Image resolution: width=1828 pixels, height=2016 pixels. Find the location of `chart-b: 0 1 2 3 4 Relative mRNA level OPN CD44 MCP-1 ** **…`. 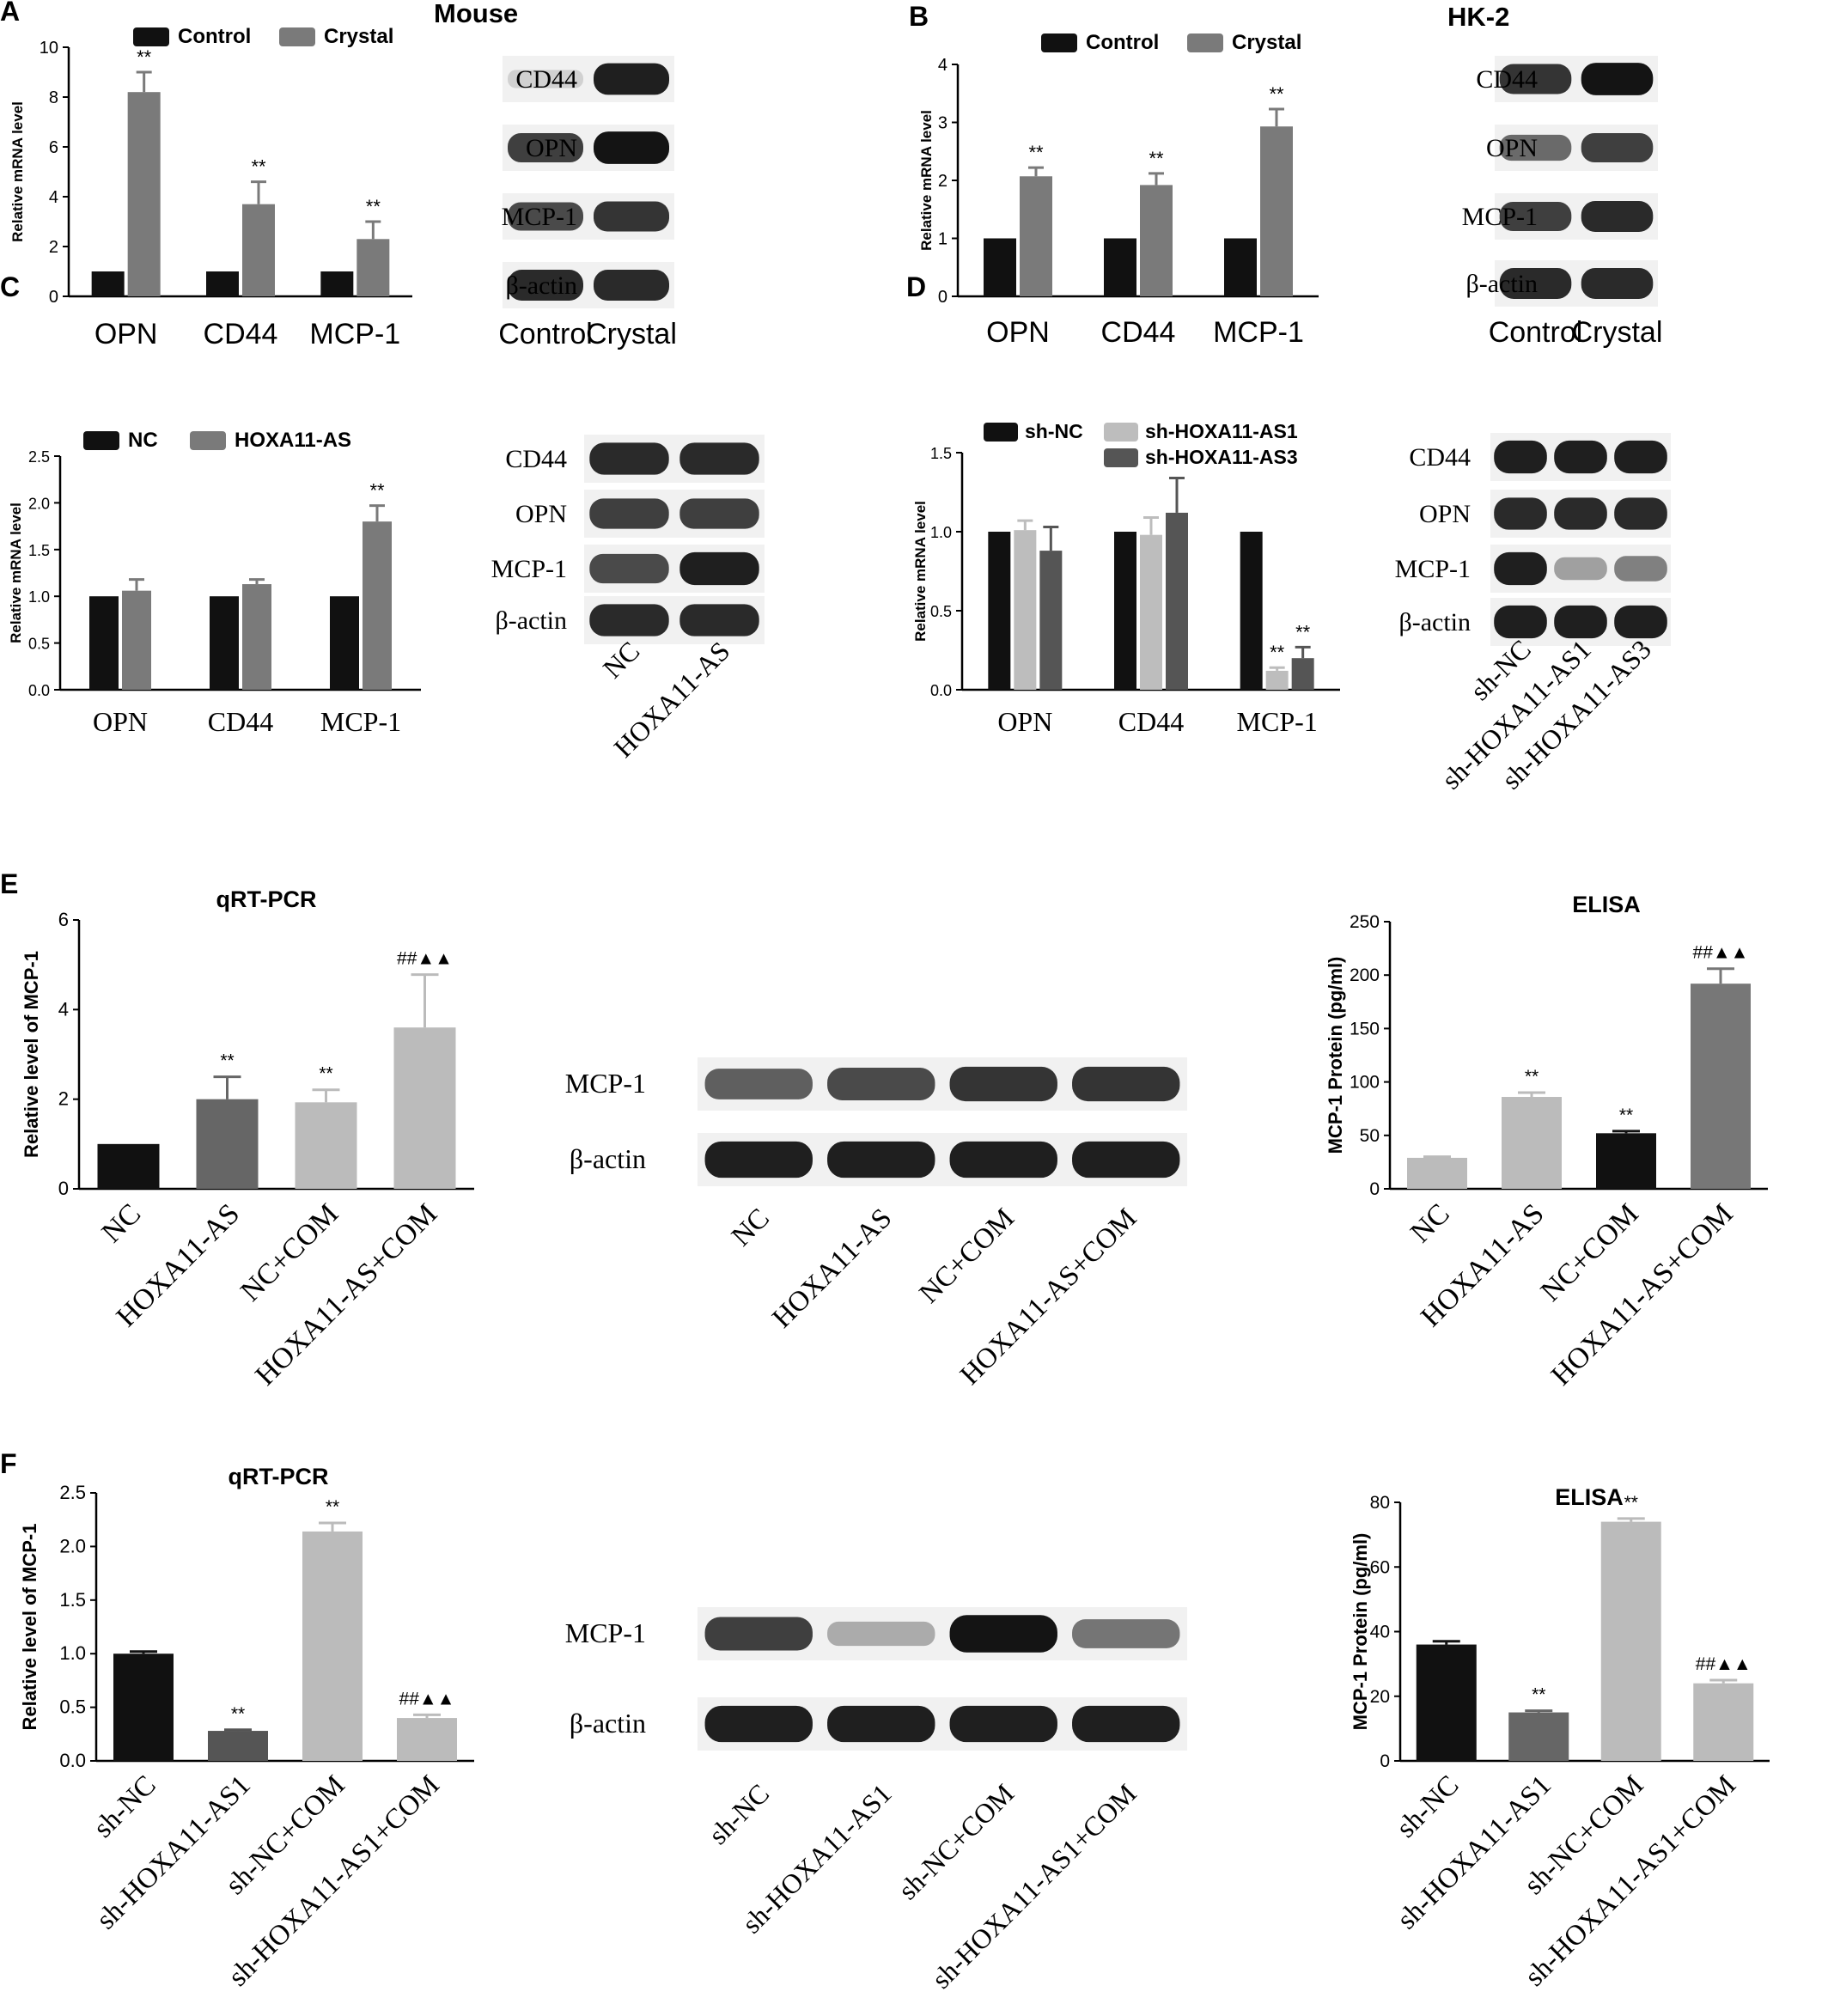

chart-b: 0 1 2 3 4 Relative mRNA level OPN CD44 MCP-1 ** **… is located at coordinates (1118, 190).